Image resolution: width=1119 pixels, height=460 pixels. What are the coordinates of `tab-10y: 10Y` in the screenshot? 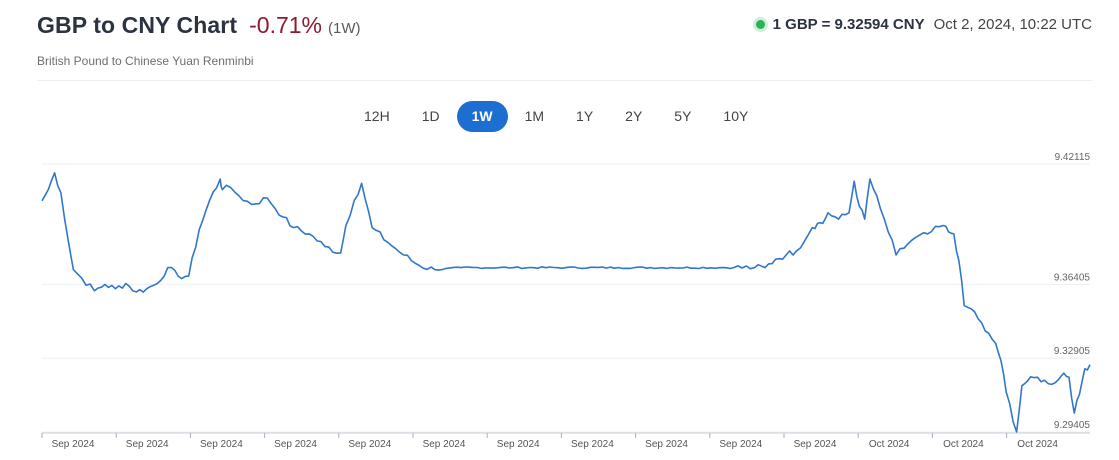 It's located at (736, 116).